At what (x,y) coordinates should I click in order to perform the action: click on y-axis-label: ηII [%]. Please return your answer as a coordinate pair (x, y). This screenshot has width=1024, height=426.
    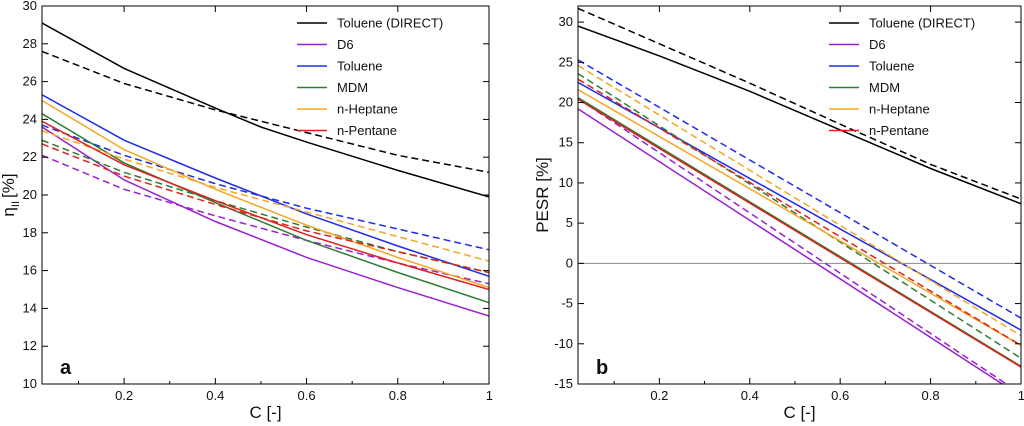
    Looking at the image, I should click on (11, 194).